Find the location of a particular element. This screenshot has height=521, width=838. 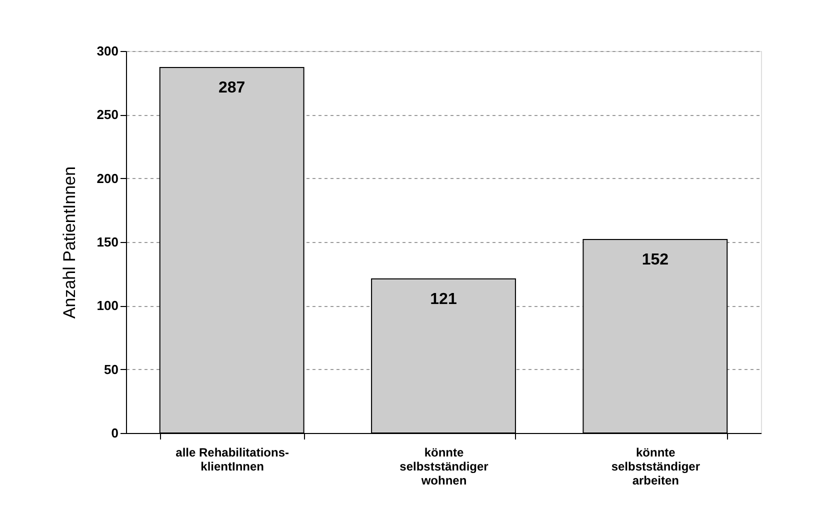

y-tick-label: 50 is located at coordinates (111, 369).